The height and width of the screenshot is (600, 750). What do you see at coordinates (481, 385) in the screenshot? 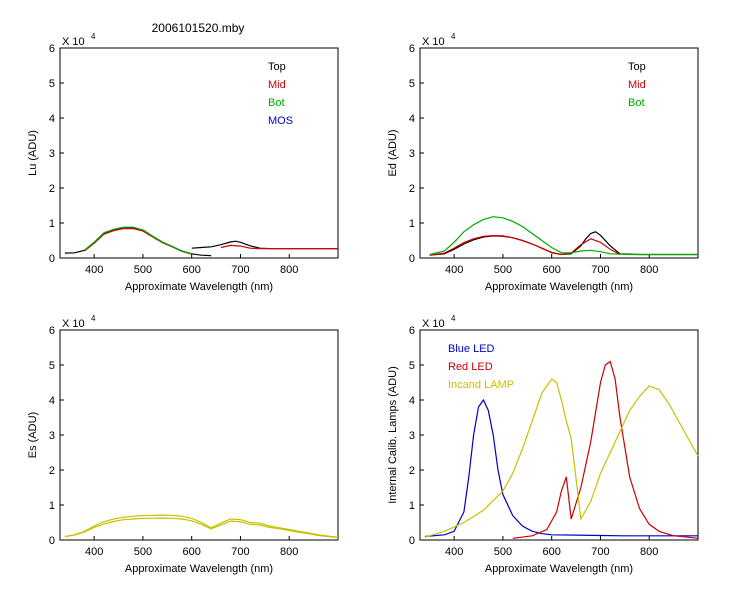
I see `legend-entry: Incand LAMP` at bounding box center [481, 385].